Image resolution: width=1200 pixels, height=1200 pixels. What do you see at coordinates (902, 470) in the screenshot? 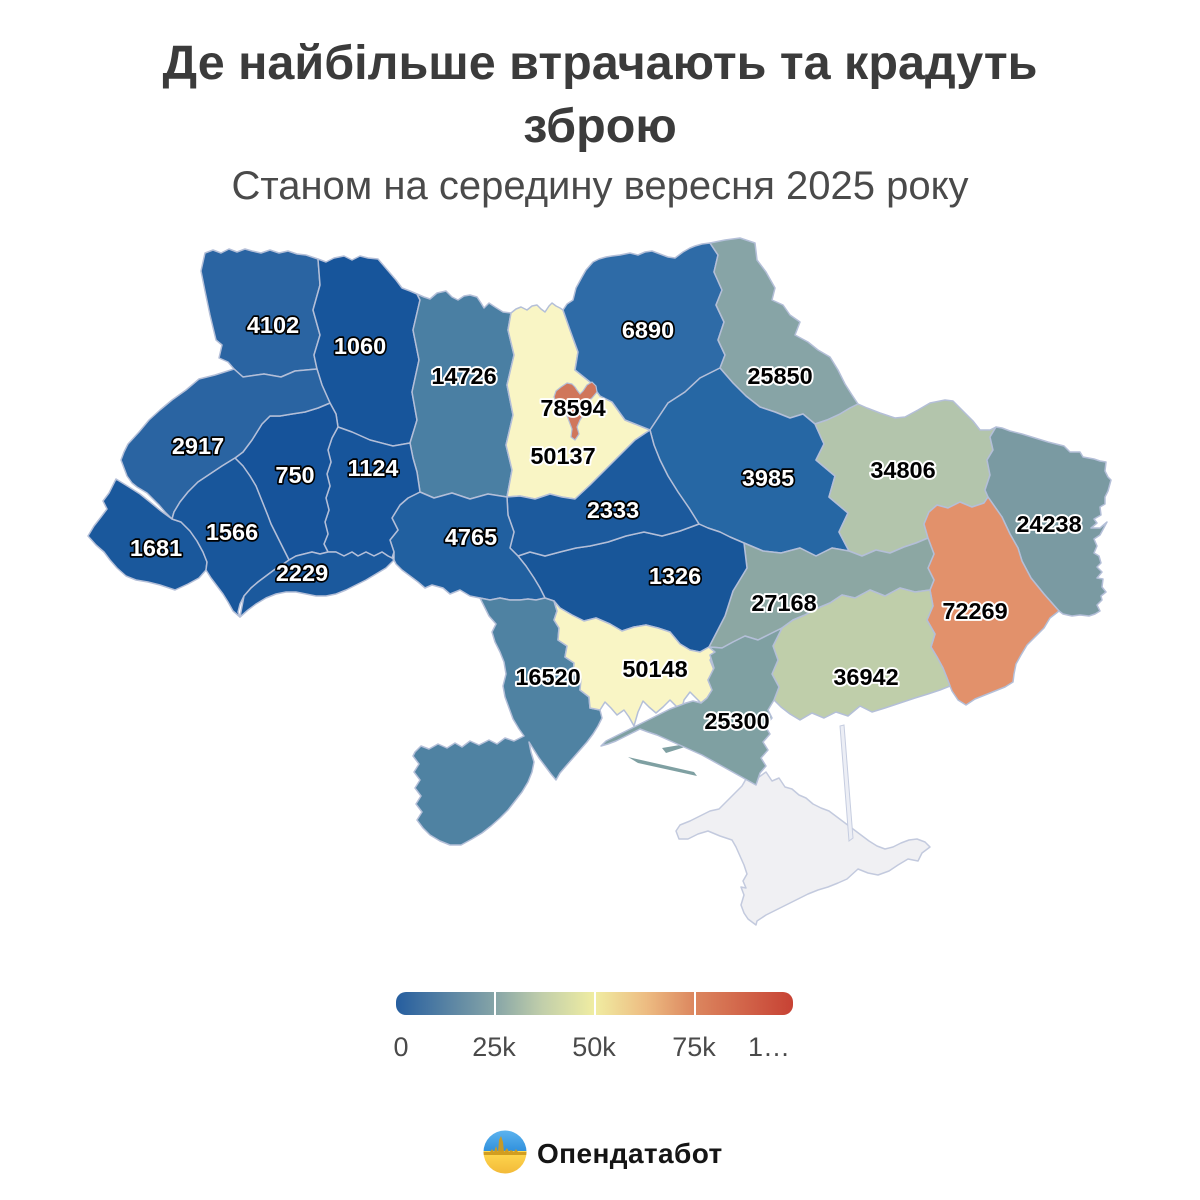
I see `svg-text: 34806` at bounding box center [902, 470].